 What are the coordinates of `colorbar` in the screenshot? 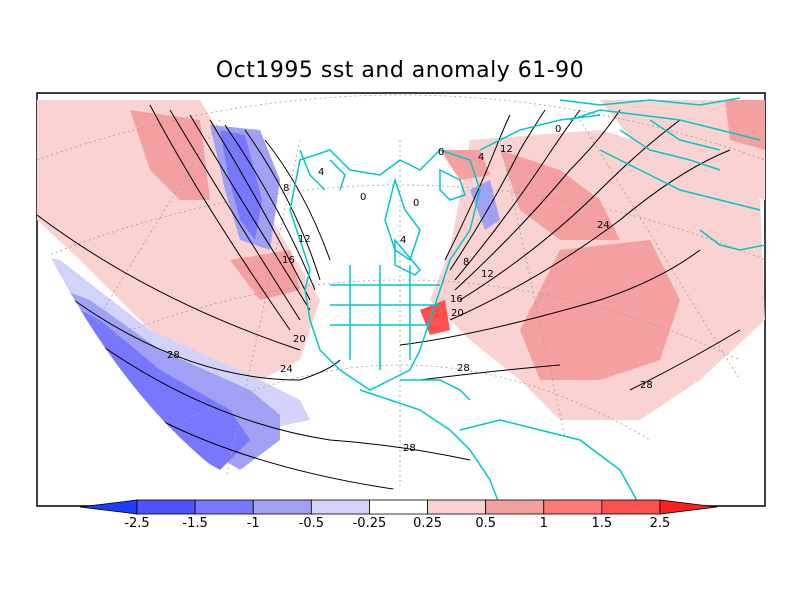 It's located at (398, 507).